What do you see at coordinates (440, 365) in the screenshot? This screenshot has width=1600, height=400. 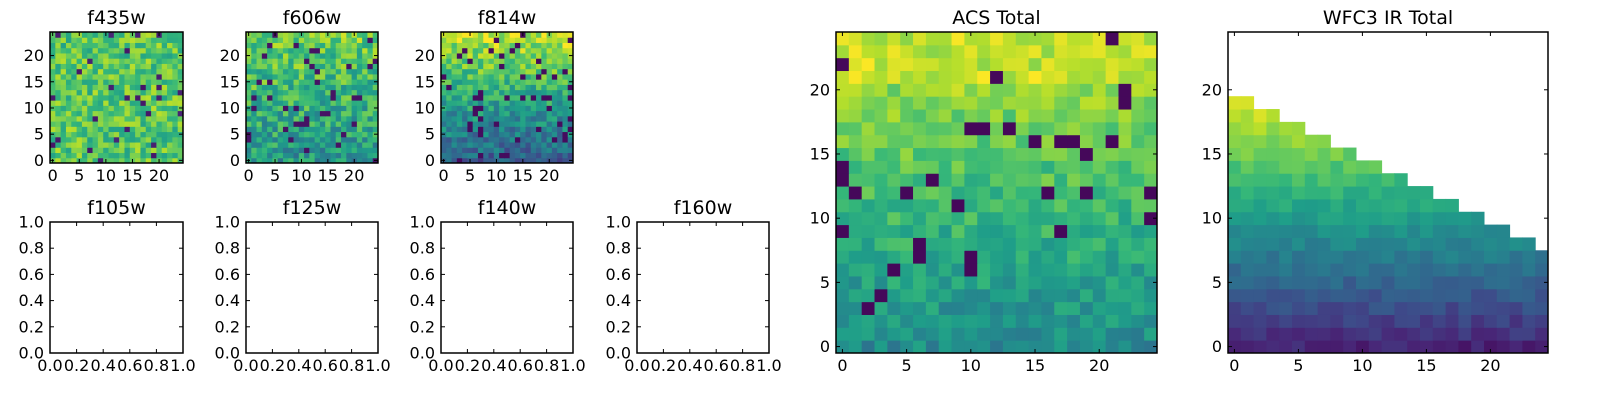 I see `x-tick-label: 0.0` at bounding box center [440, 365].